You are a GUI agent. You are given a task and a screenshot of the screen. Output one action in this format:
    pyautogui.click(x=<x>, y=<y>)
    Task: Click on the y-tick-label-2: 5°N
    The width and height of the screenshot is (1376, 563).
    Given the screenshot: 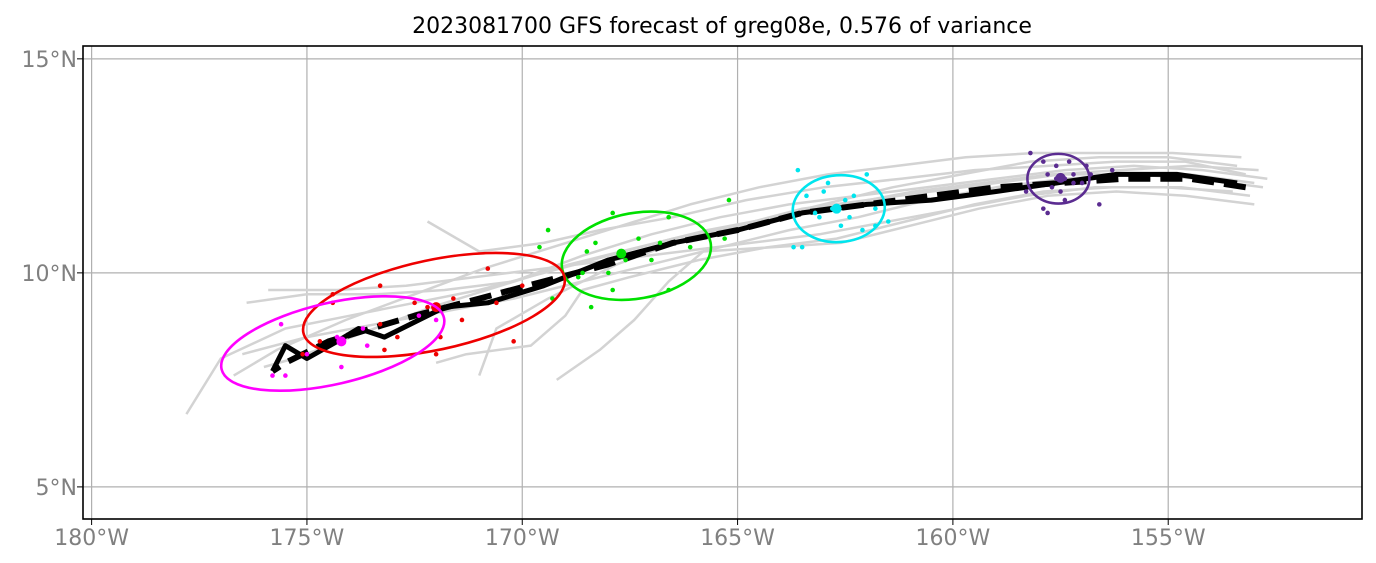 What is the action you would take?
    pyautogui.click(x=56, y=488)
    